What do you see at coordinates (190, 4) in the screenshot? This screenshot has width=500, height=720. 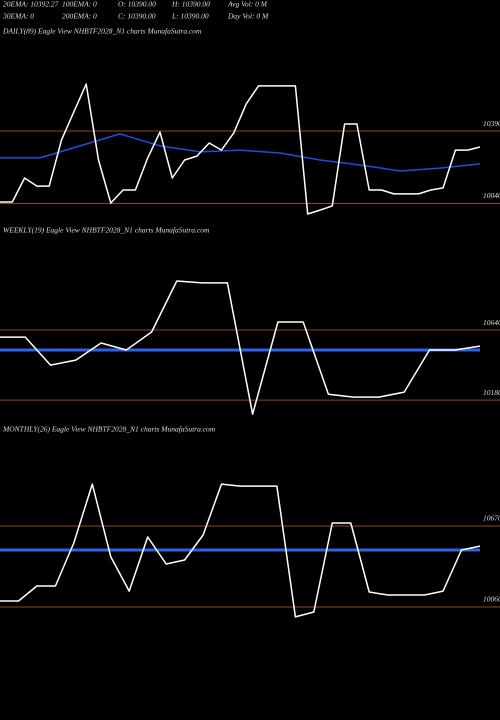 I see `header-stat: H: 10390.00` at bounding box center [190, 4].